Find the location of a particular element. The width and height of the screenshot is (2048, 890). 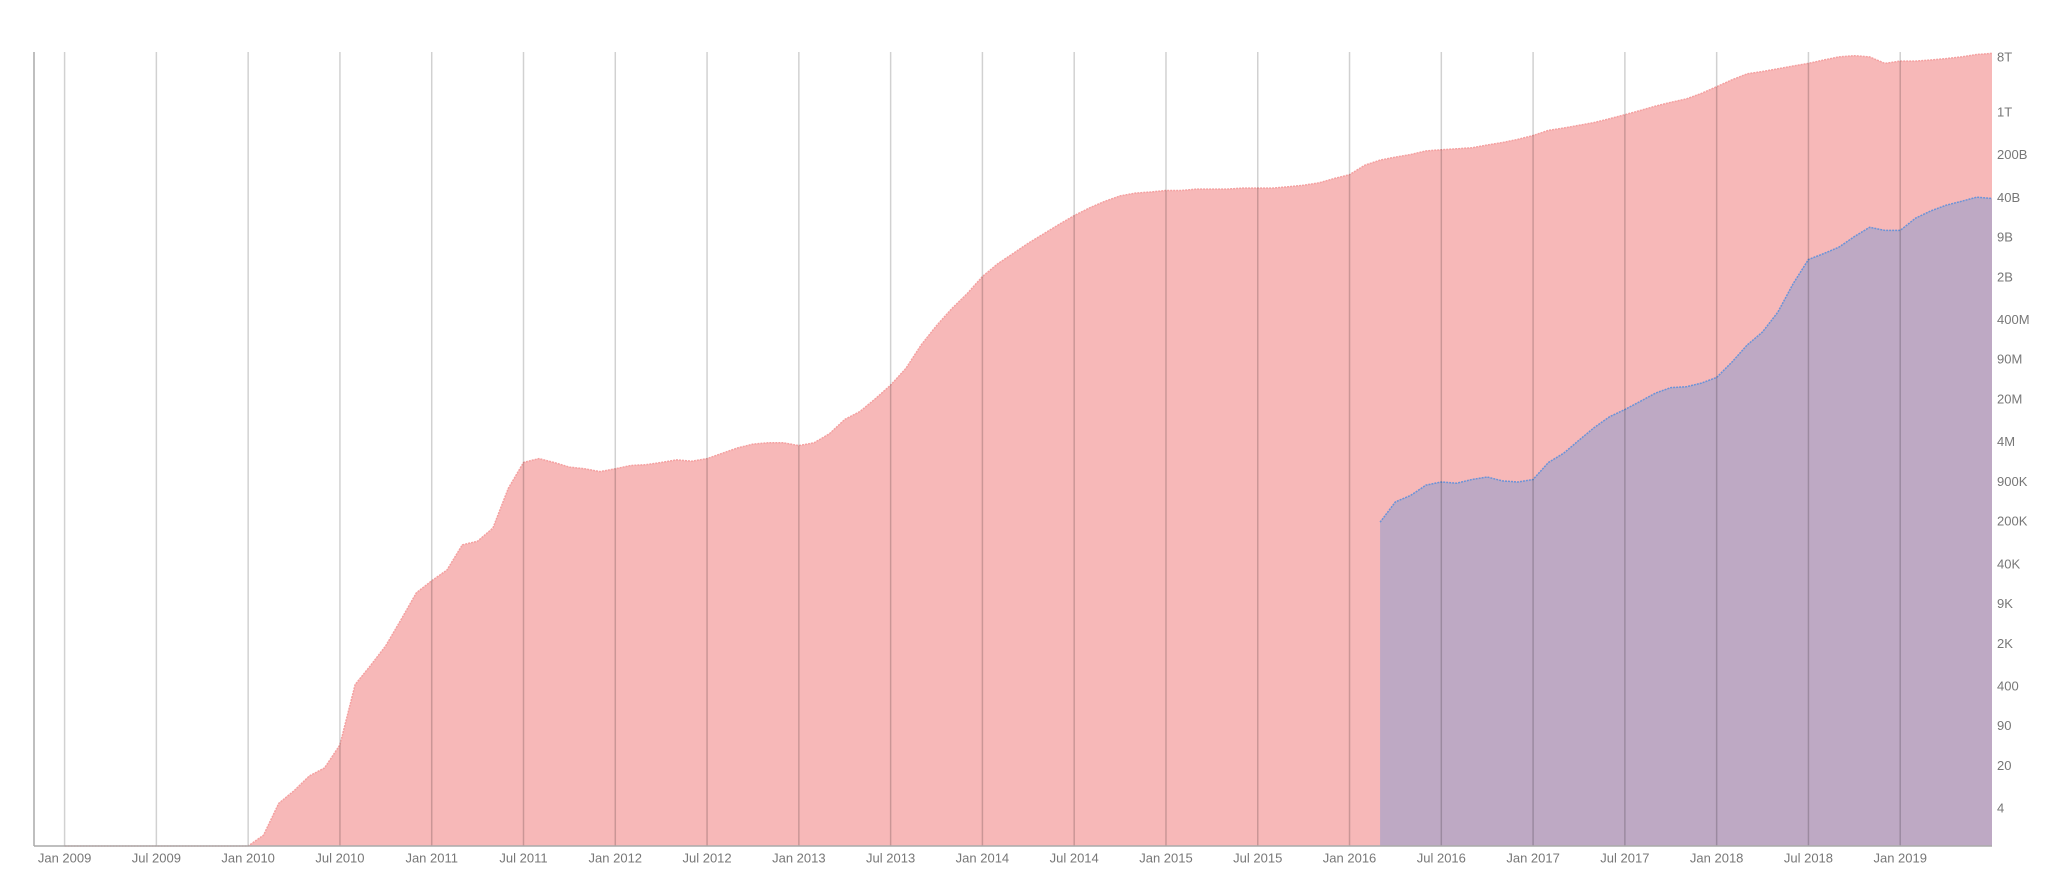

x-tick-label: Jan 2012 is located at coordinates (616, 857).